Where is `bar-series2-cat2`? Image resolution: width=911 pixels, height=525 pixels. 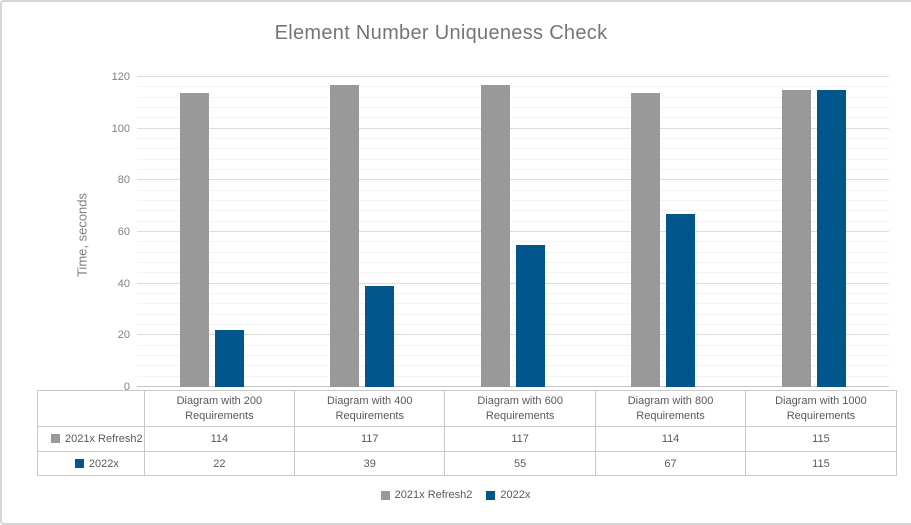
bar-series2-cat2 is located at coordinates (380, 336).